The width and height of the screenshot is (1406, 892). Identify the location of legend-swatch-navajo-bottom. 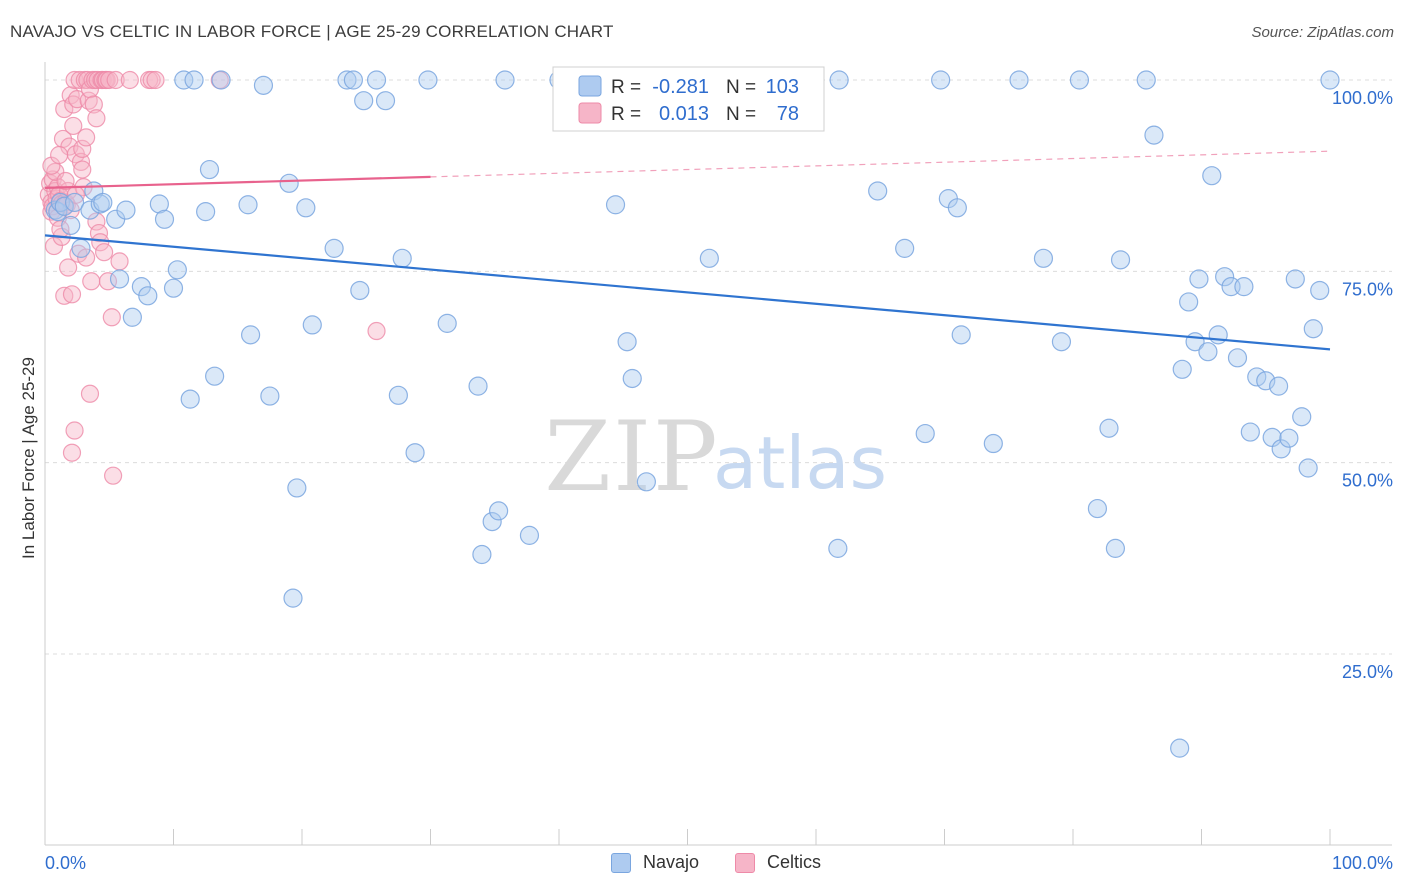
(621, 862).